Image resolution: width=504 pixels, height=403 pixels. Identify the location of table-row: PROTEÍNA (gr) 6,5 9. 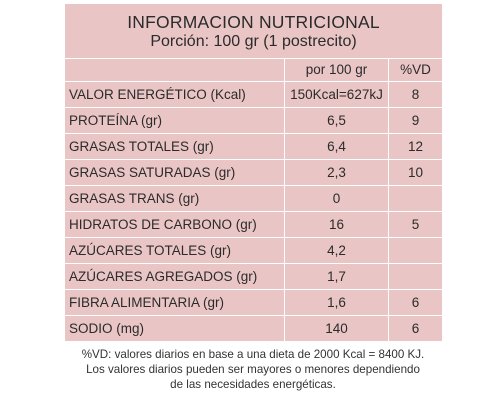
(254, 120).